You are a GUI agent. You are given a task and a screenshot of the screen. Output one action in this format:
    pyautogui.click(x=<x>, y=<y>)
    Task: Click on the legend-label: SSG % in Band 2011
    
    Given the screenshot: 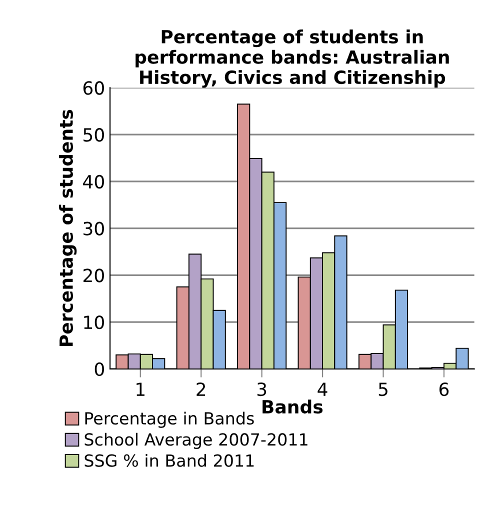 What is the action you would take?
    pyautogui.click(x=169, y=460)
    